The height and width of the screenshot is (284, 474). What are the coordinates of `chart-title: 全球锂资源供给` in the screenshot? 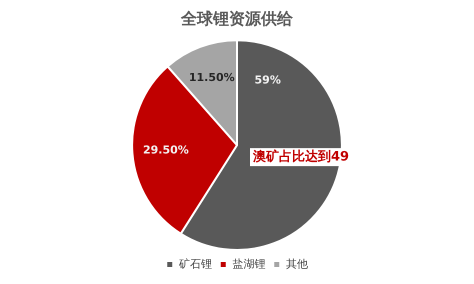 It's located at (237, 18).